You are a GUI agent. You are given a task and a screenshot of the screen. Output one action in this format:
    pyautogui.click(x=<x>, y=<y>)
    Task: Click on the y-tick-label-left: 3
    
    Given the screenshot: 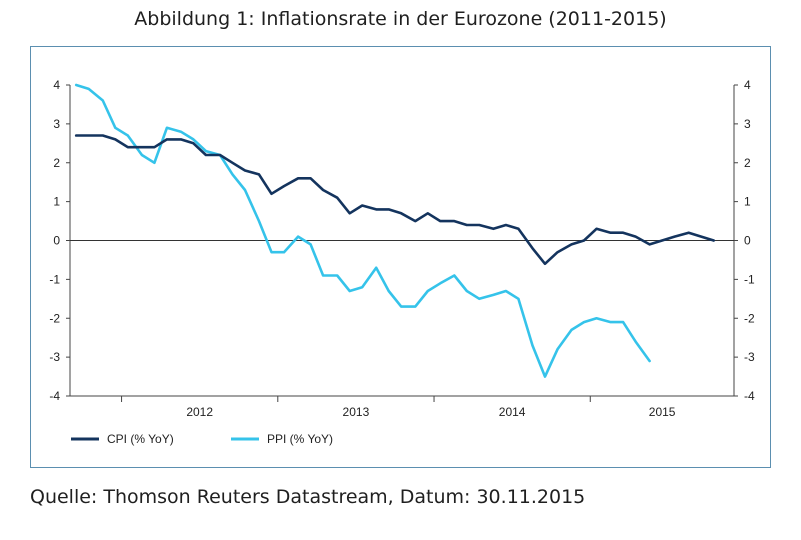 What is the action you would take?
    pyautogui.click(x=56, y=124)
    